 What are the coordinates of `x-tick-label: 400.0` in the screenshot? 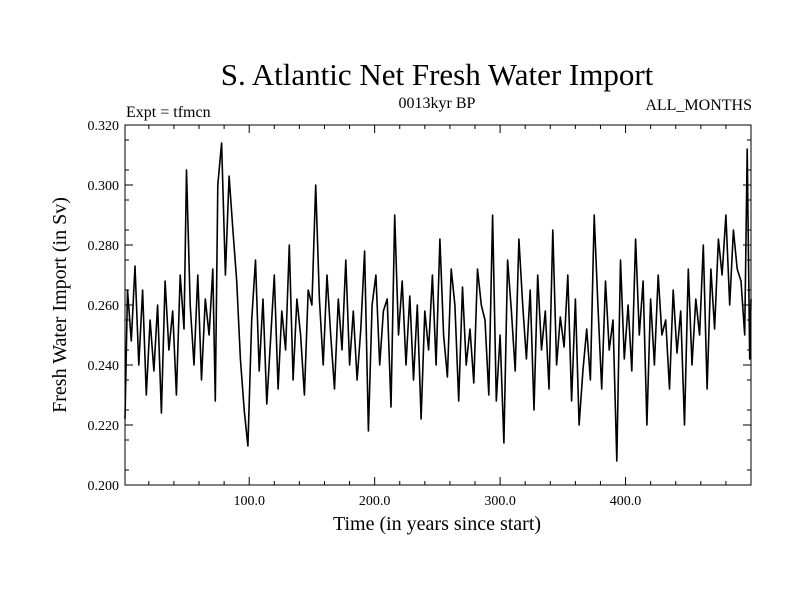 It's located at (626, 501).